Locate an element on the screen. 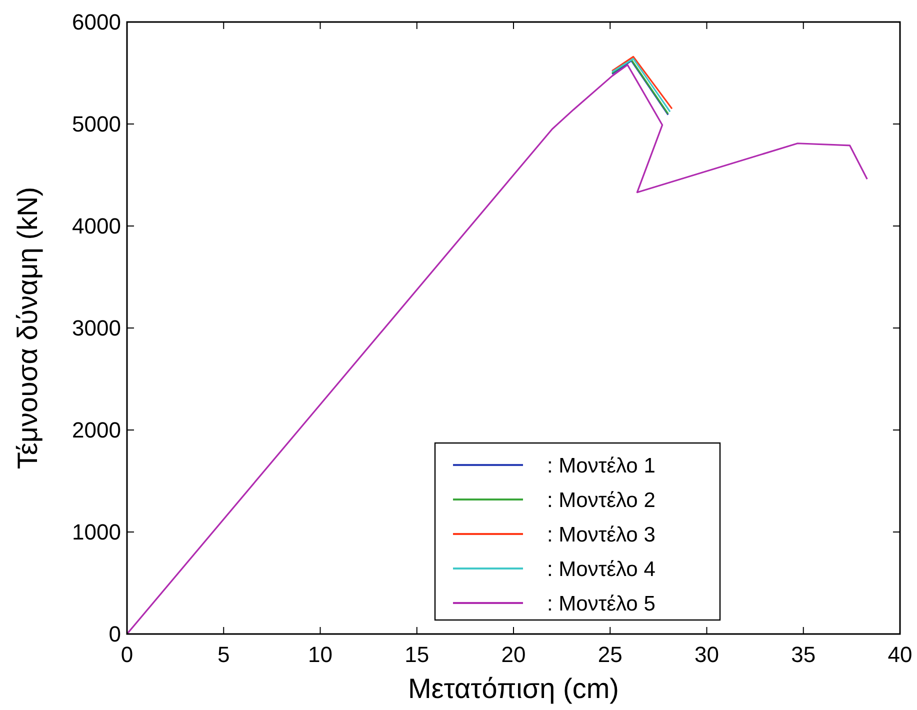  legend-label: : Μοντέλο 5 is located at coordinates (601, 604).